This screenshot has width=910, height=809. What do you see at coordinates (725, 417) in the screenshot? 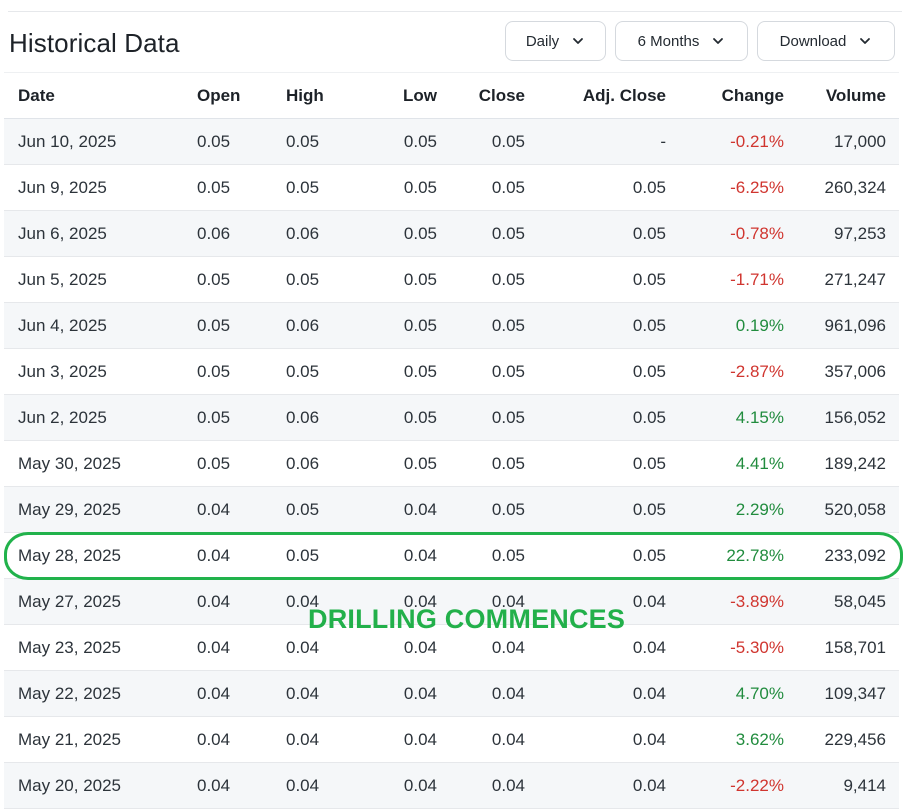
I see `cell-change: 4.15%` at bounding box center [725, 417].